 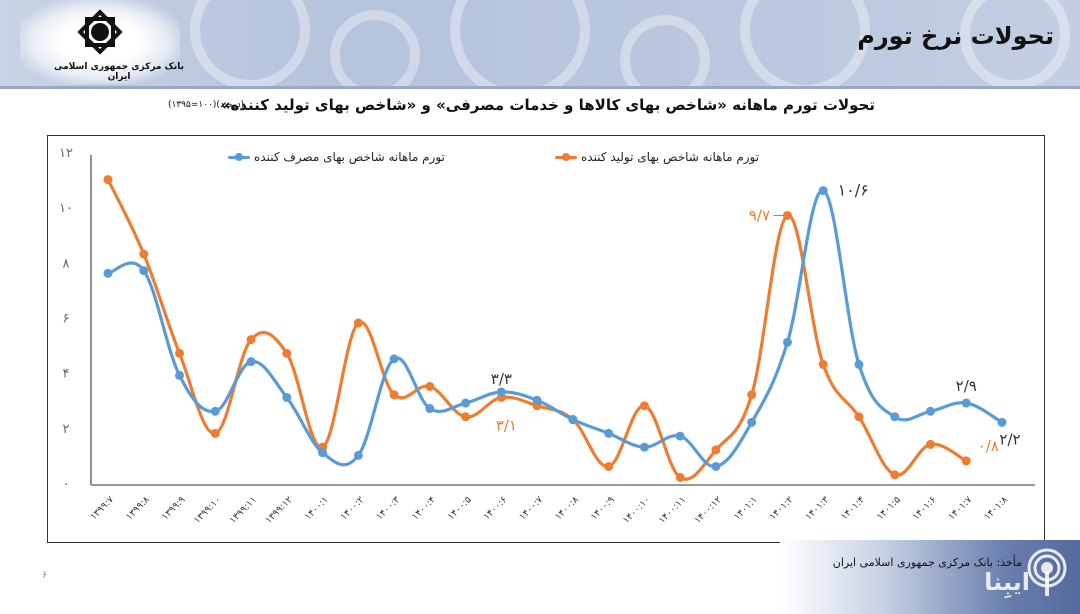 I want to click on x-tick-label: ۱۴۰۰:۱۱, so click(x=673, y=510).